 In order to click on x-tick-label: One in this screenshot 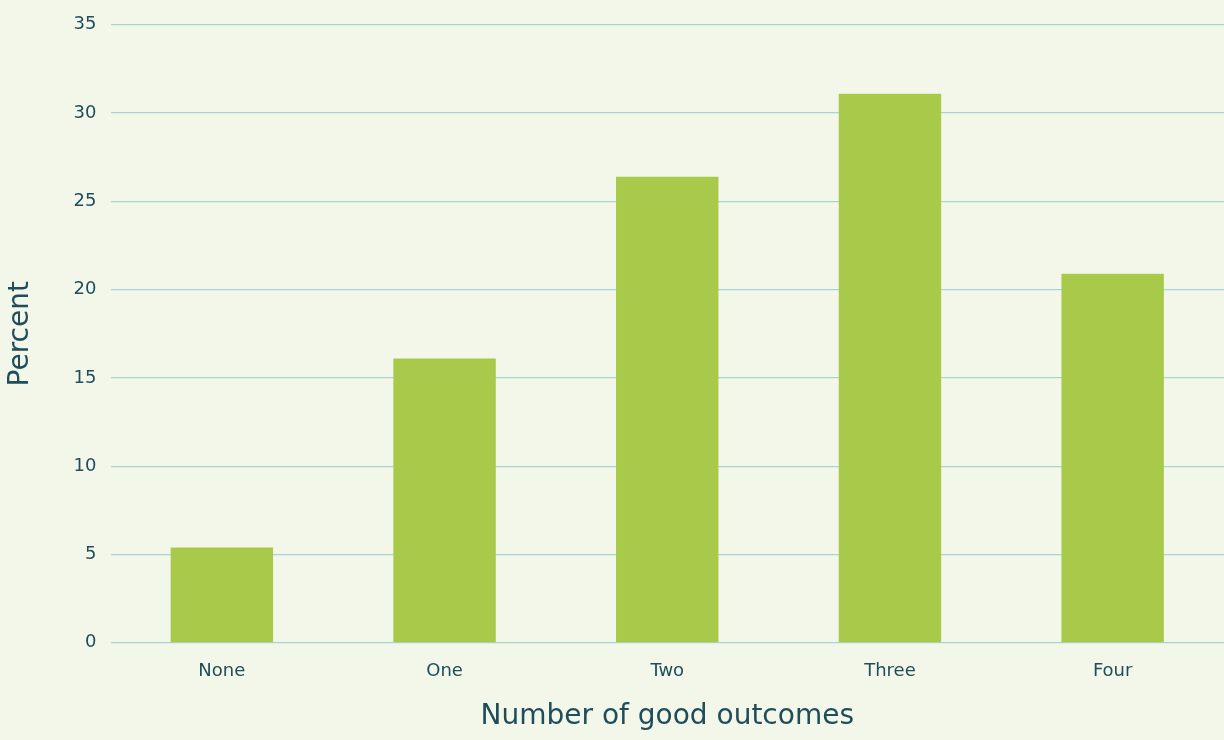, I will do `click(444, 670)`.